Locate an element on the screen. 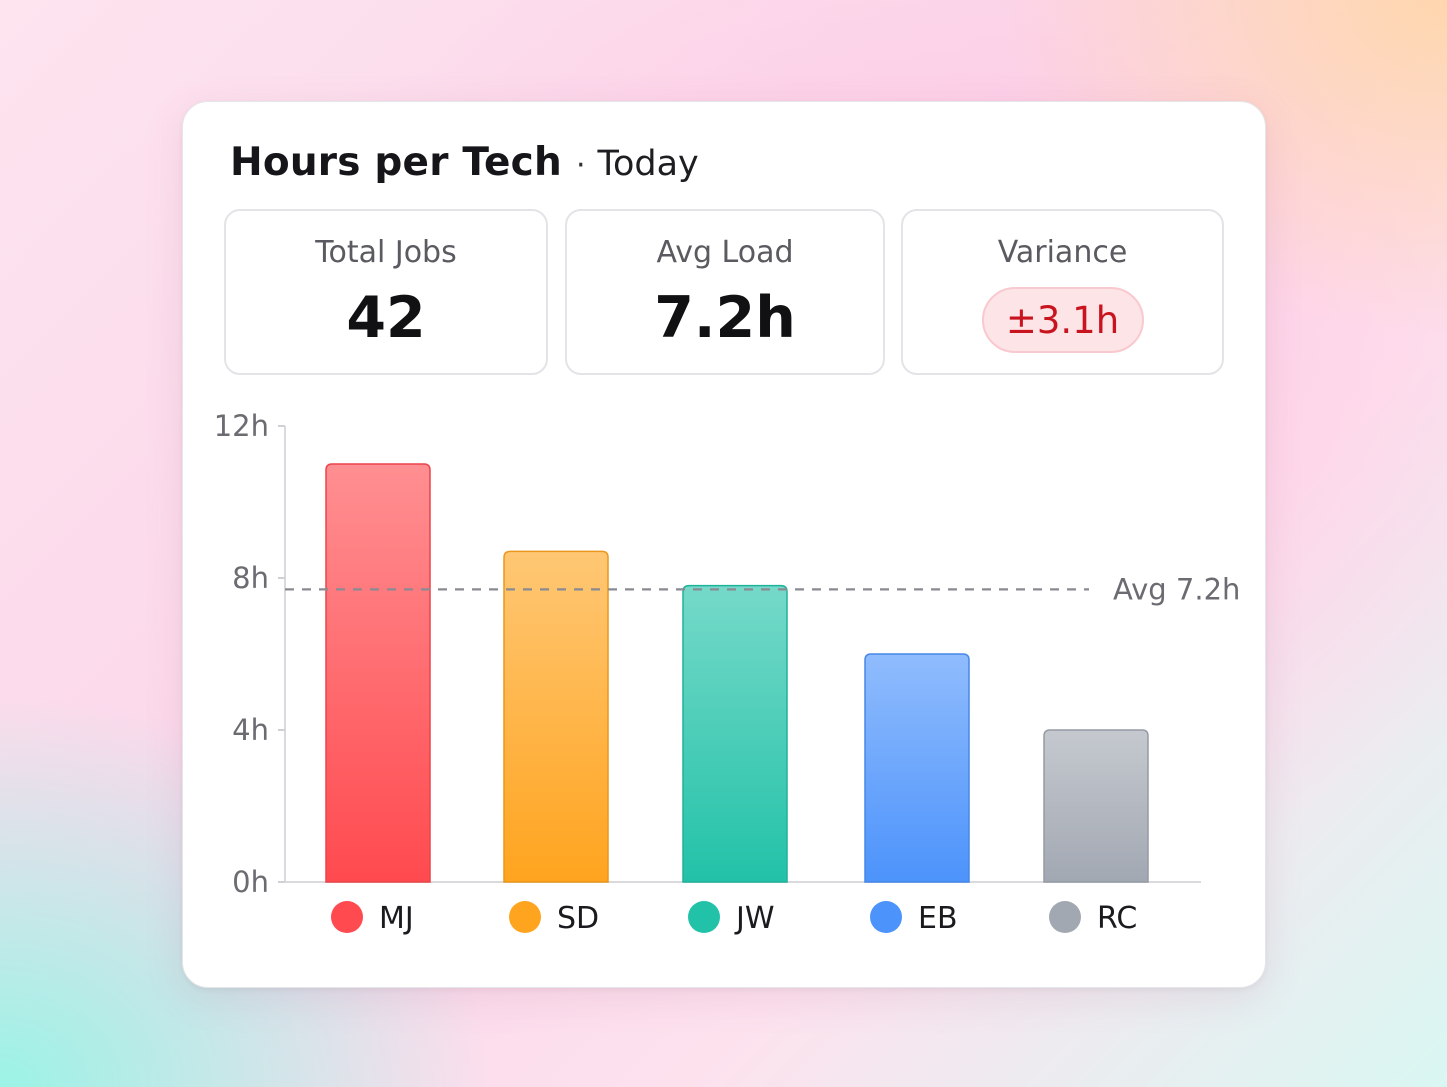 The width and height of the screenshot is (1447, 1087). y-tick-label: 4h is located at coordinates (250, 730).